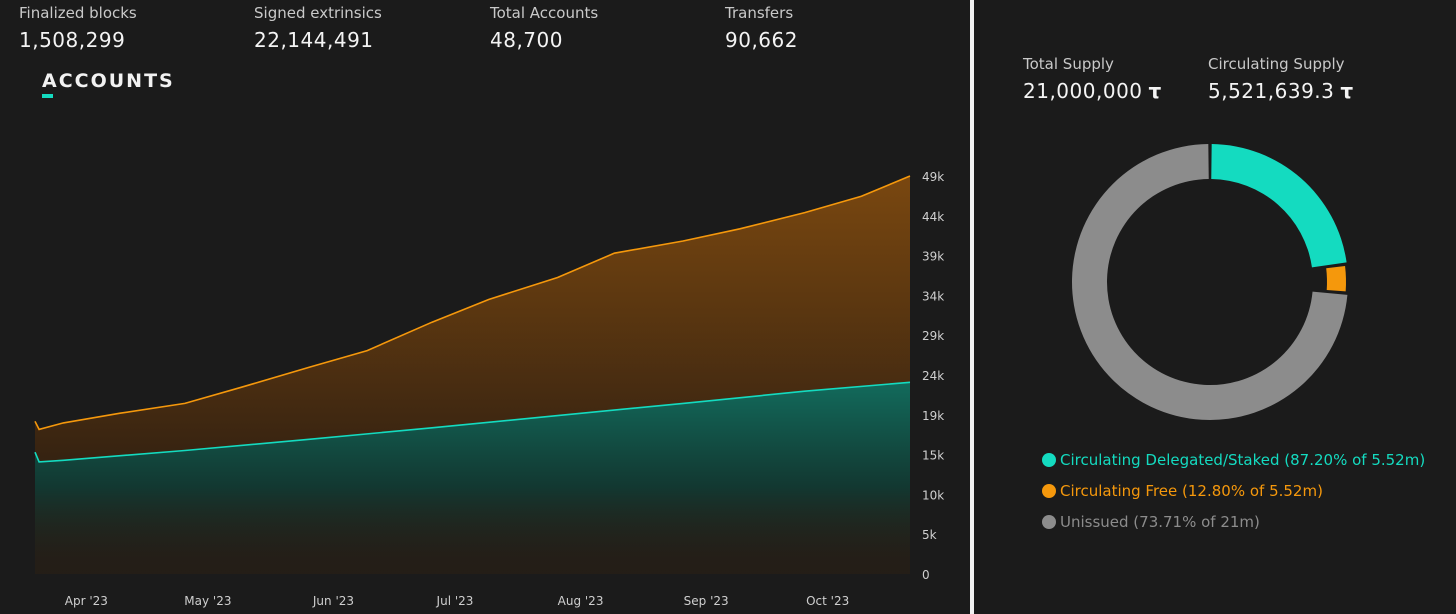 The image size is (1456, 614). I want to click on accounts-chart-title: ACCOUNTS, so click(108, 81).